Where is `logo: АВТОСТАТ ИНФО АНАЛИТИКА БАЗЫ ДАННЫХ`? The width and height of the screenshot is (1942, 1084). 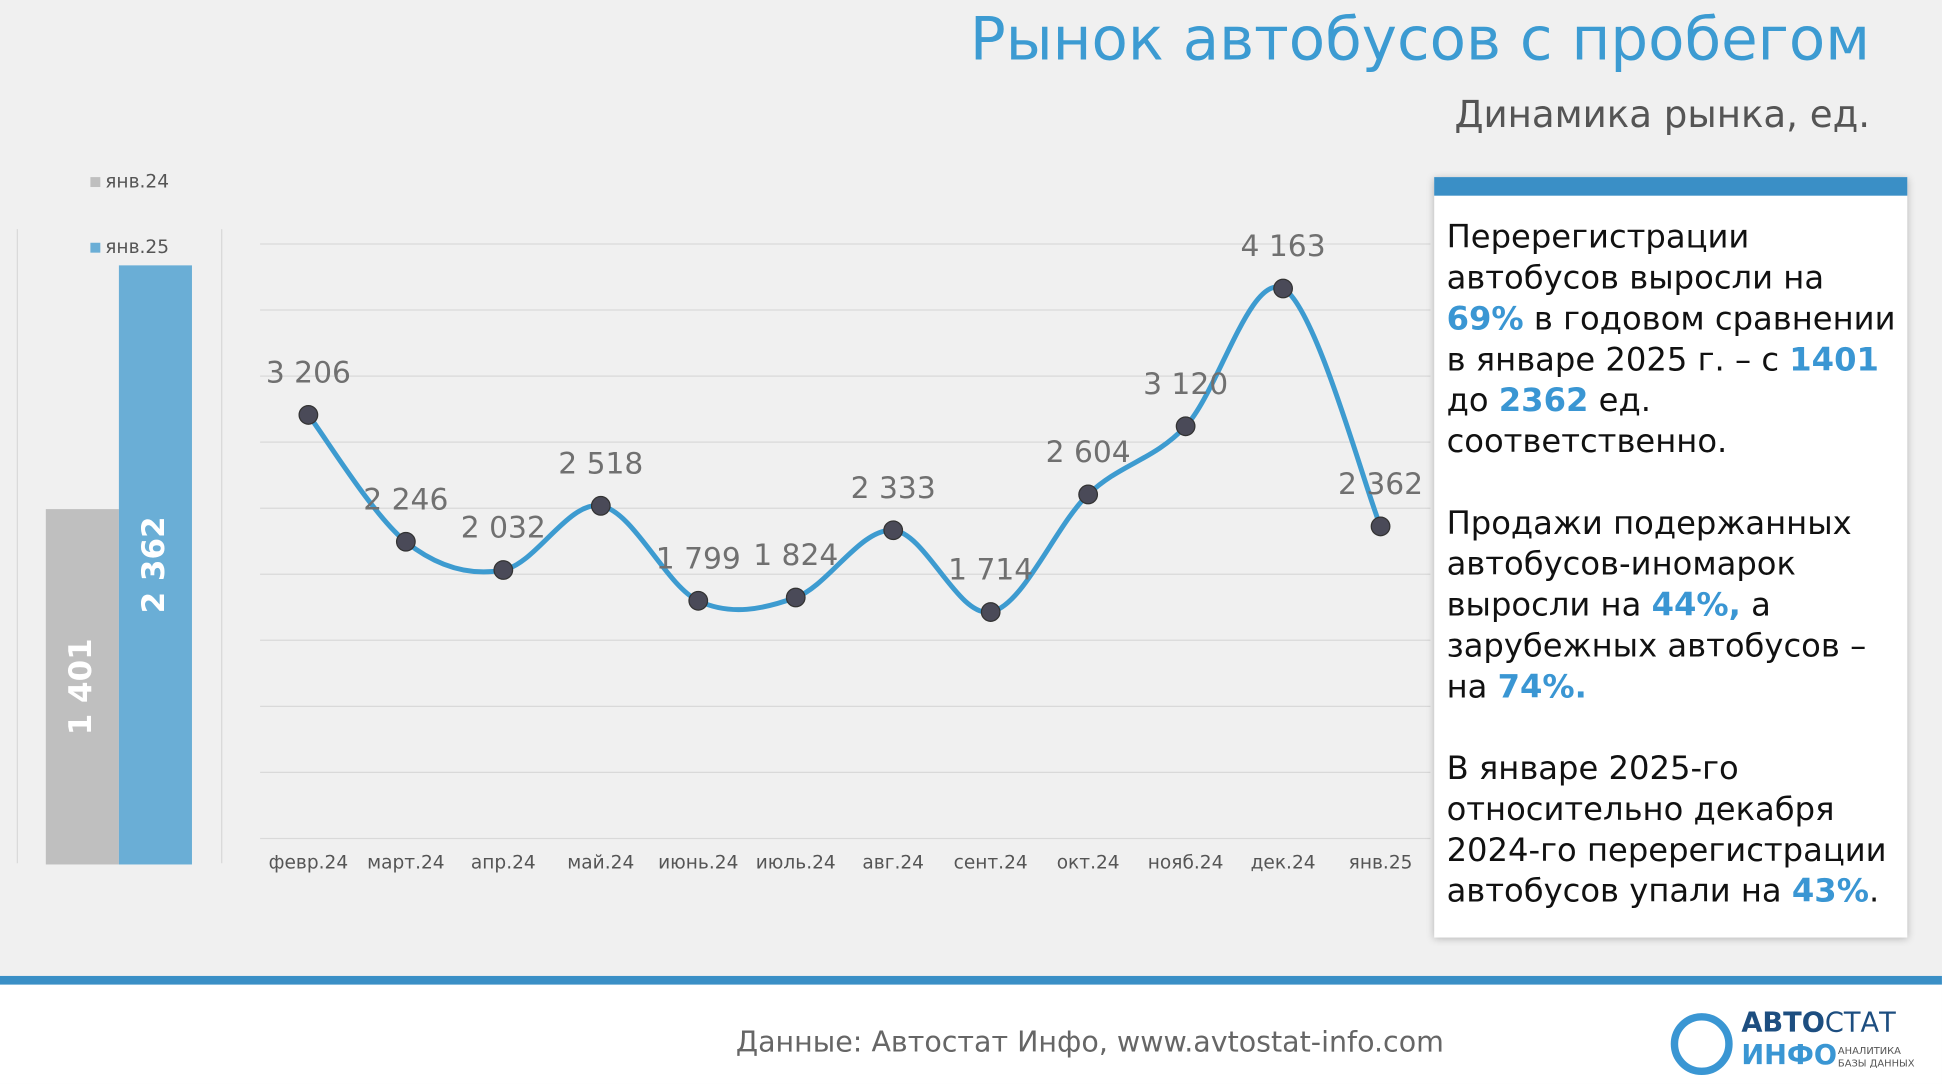 logo: АВТОСТАТ ИНФО АНАЛИТИКА БАЗЫ ДАННЫХ is located at coordinates (1792, 1042).